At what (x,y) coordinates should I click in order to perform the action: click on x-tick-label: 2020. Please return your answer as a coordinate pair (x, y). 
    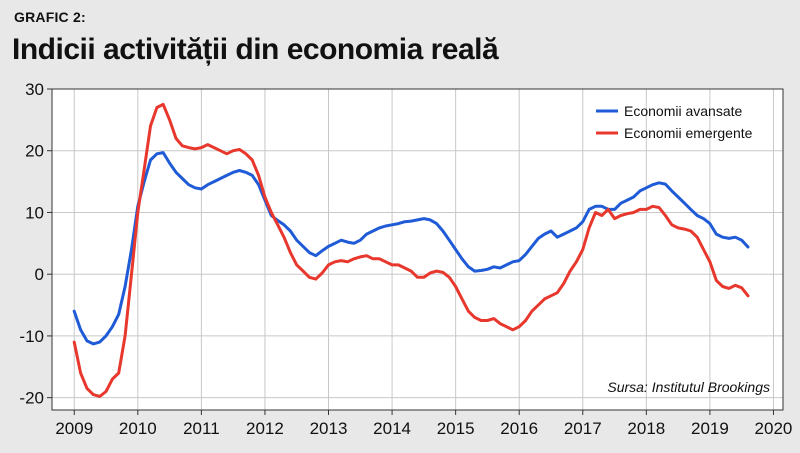
    Looking at the image, I should click on (774, 428).